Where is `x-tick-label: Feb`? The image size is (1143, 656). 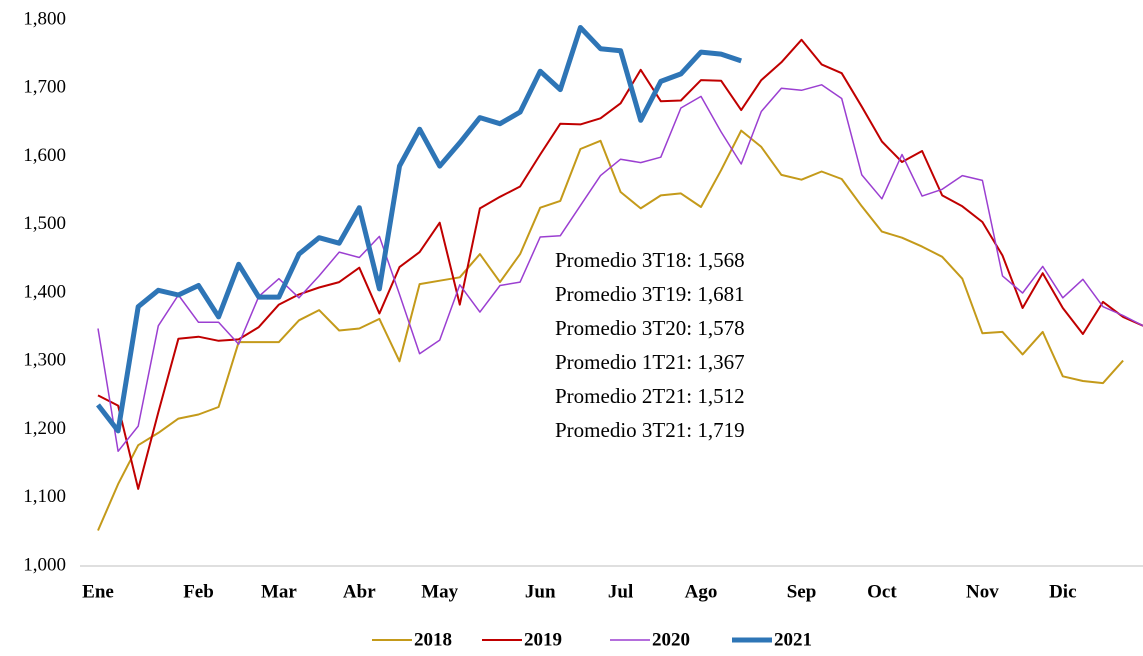
x-tick-label: Feb is located at coordinates (198, 591).